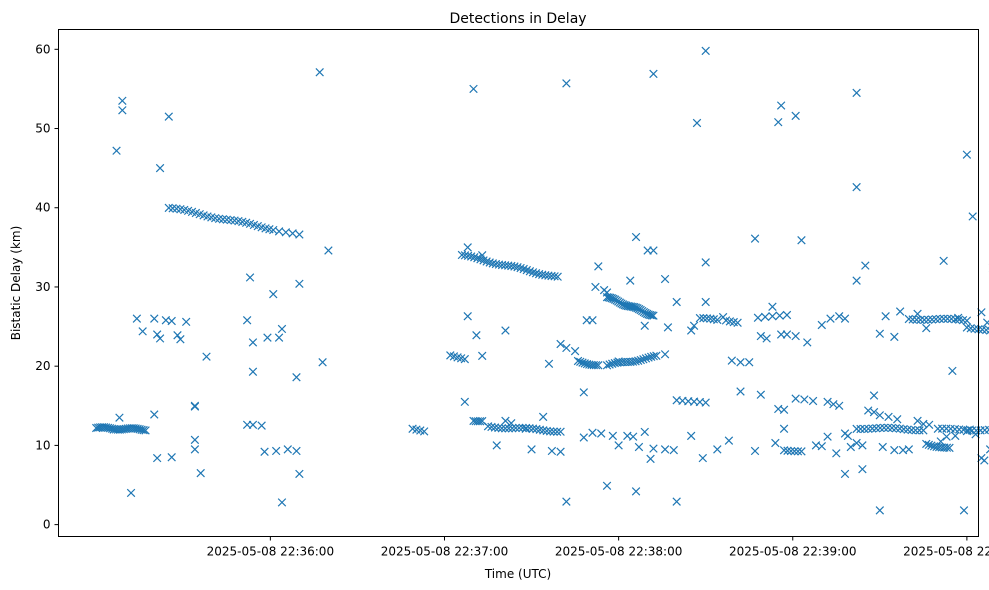 This screenshot has height=590, width=989. Describe the element at coordinates (517, 19) in the screenshot. I see `chart-title: Detections in Delay` at that location.